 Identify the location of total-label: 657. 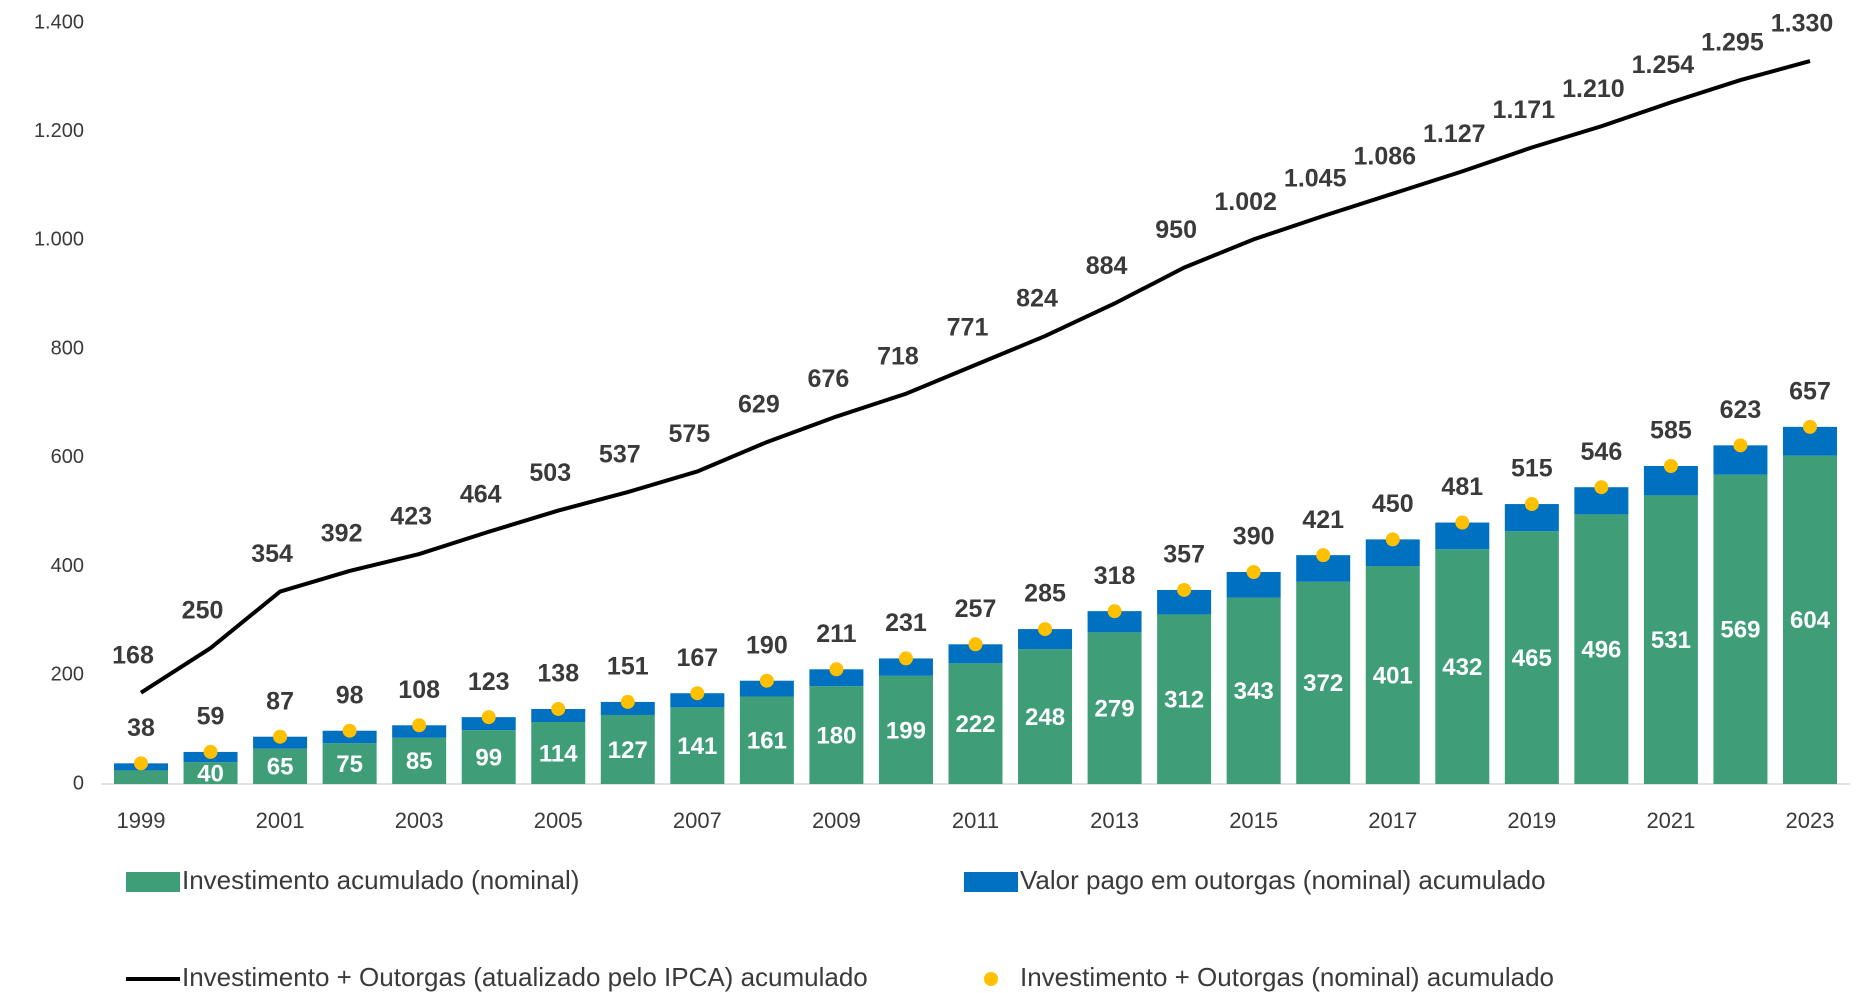
(1810, 391).